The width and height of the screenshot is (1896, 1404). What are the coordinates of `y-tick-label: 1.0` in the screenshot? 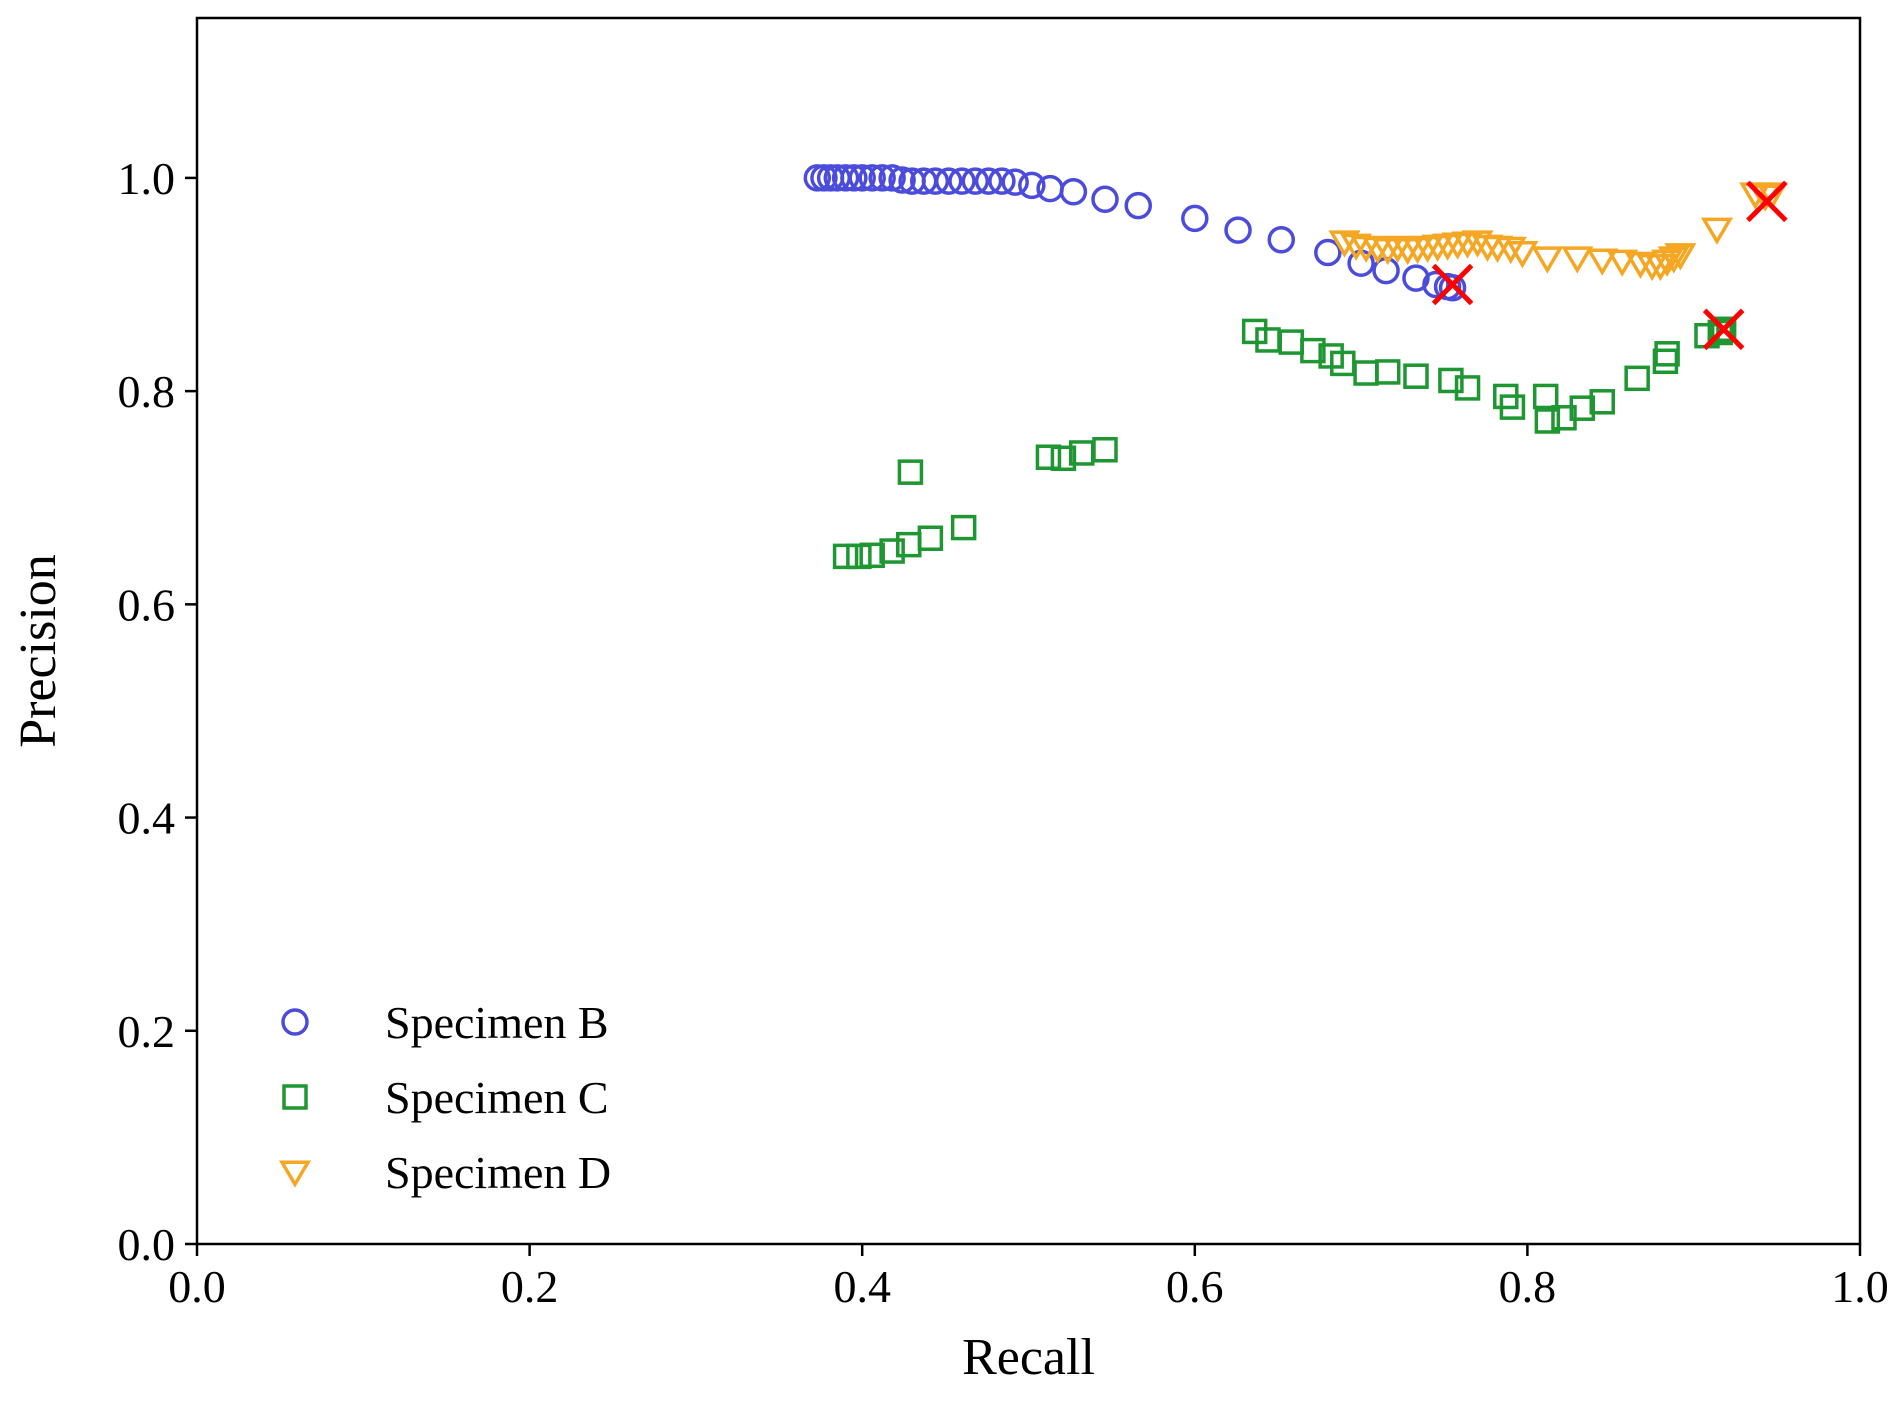 It's located at (147, 178).